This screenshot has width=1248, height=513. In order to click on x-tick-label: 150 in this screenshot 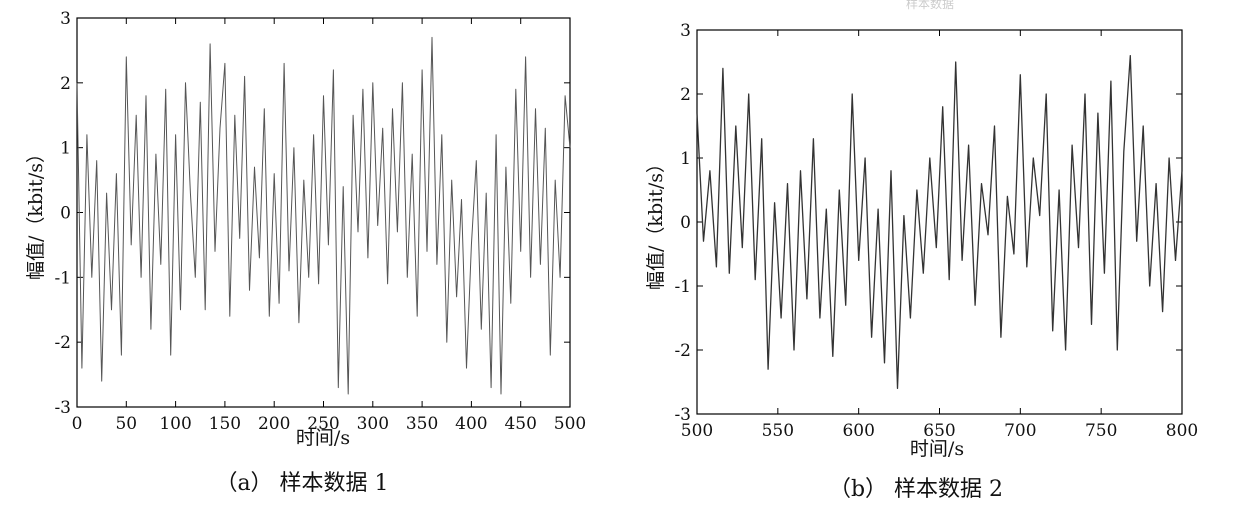, I will do `click(225, 424)`.